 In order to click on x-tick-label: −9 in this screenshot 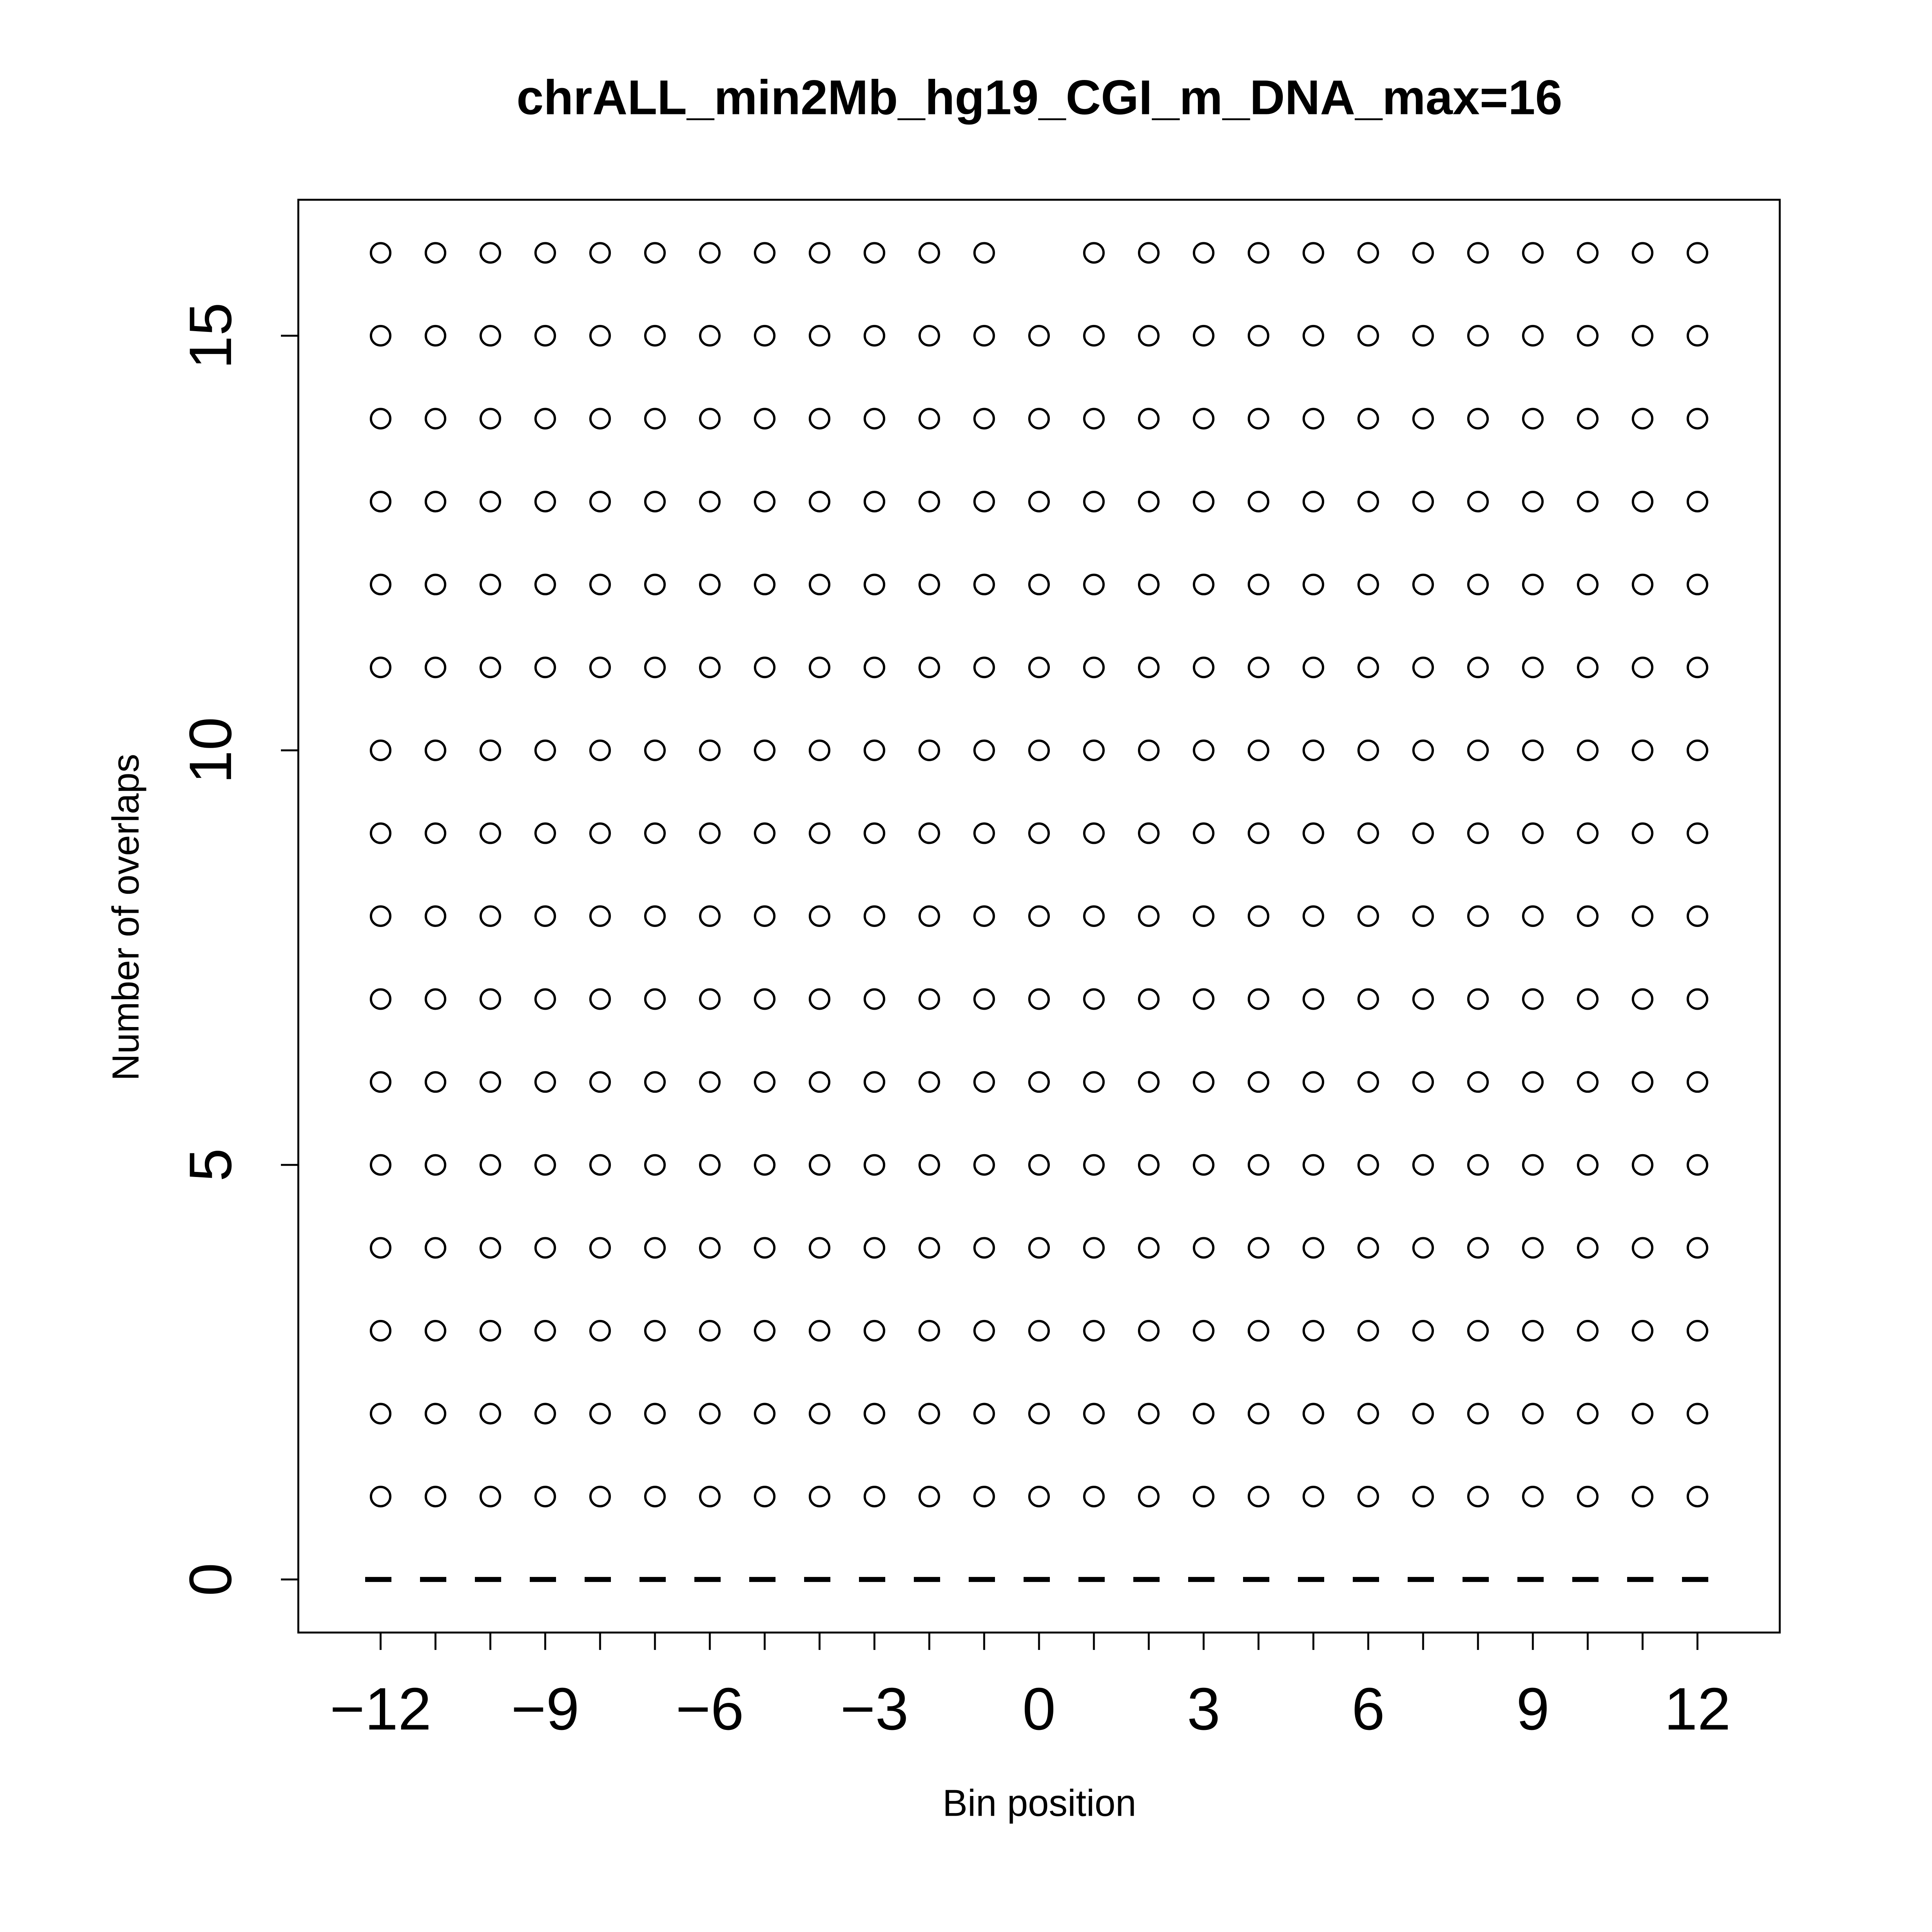, I will do `click(546, 1709)`.